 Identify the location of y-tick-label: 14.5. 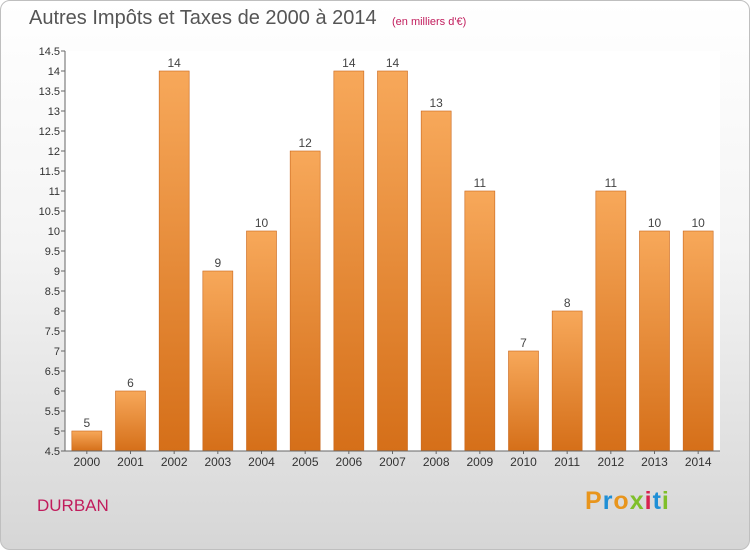
(49, 52).